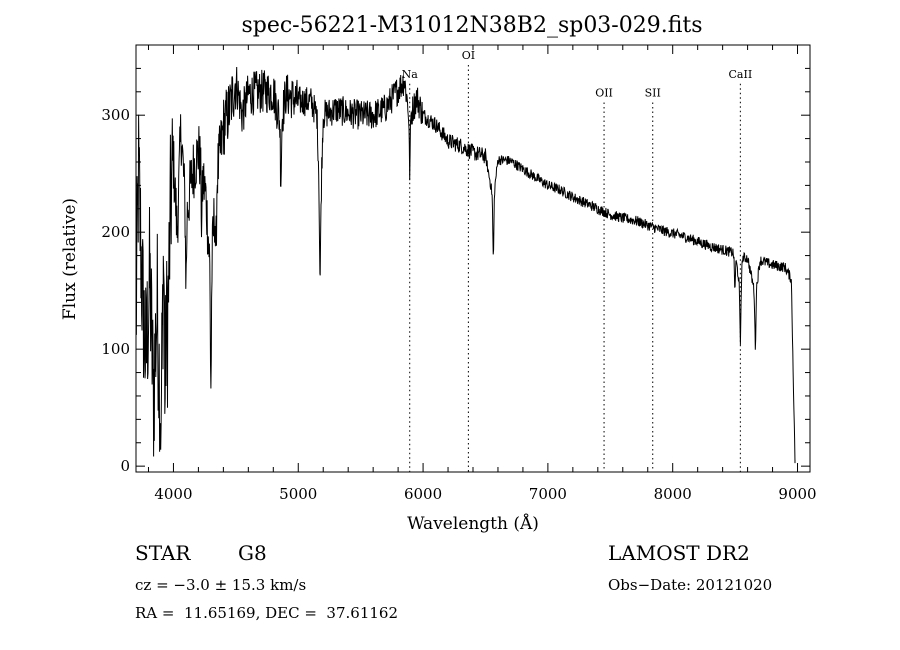 The width and height of the screenshot is (900, 650). I want to click on y-tick-label: 200, so click(115, 232).